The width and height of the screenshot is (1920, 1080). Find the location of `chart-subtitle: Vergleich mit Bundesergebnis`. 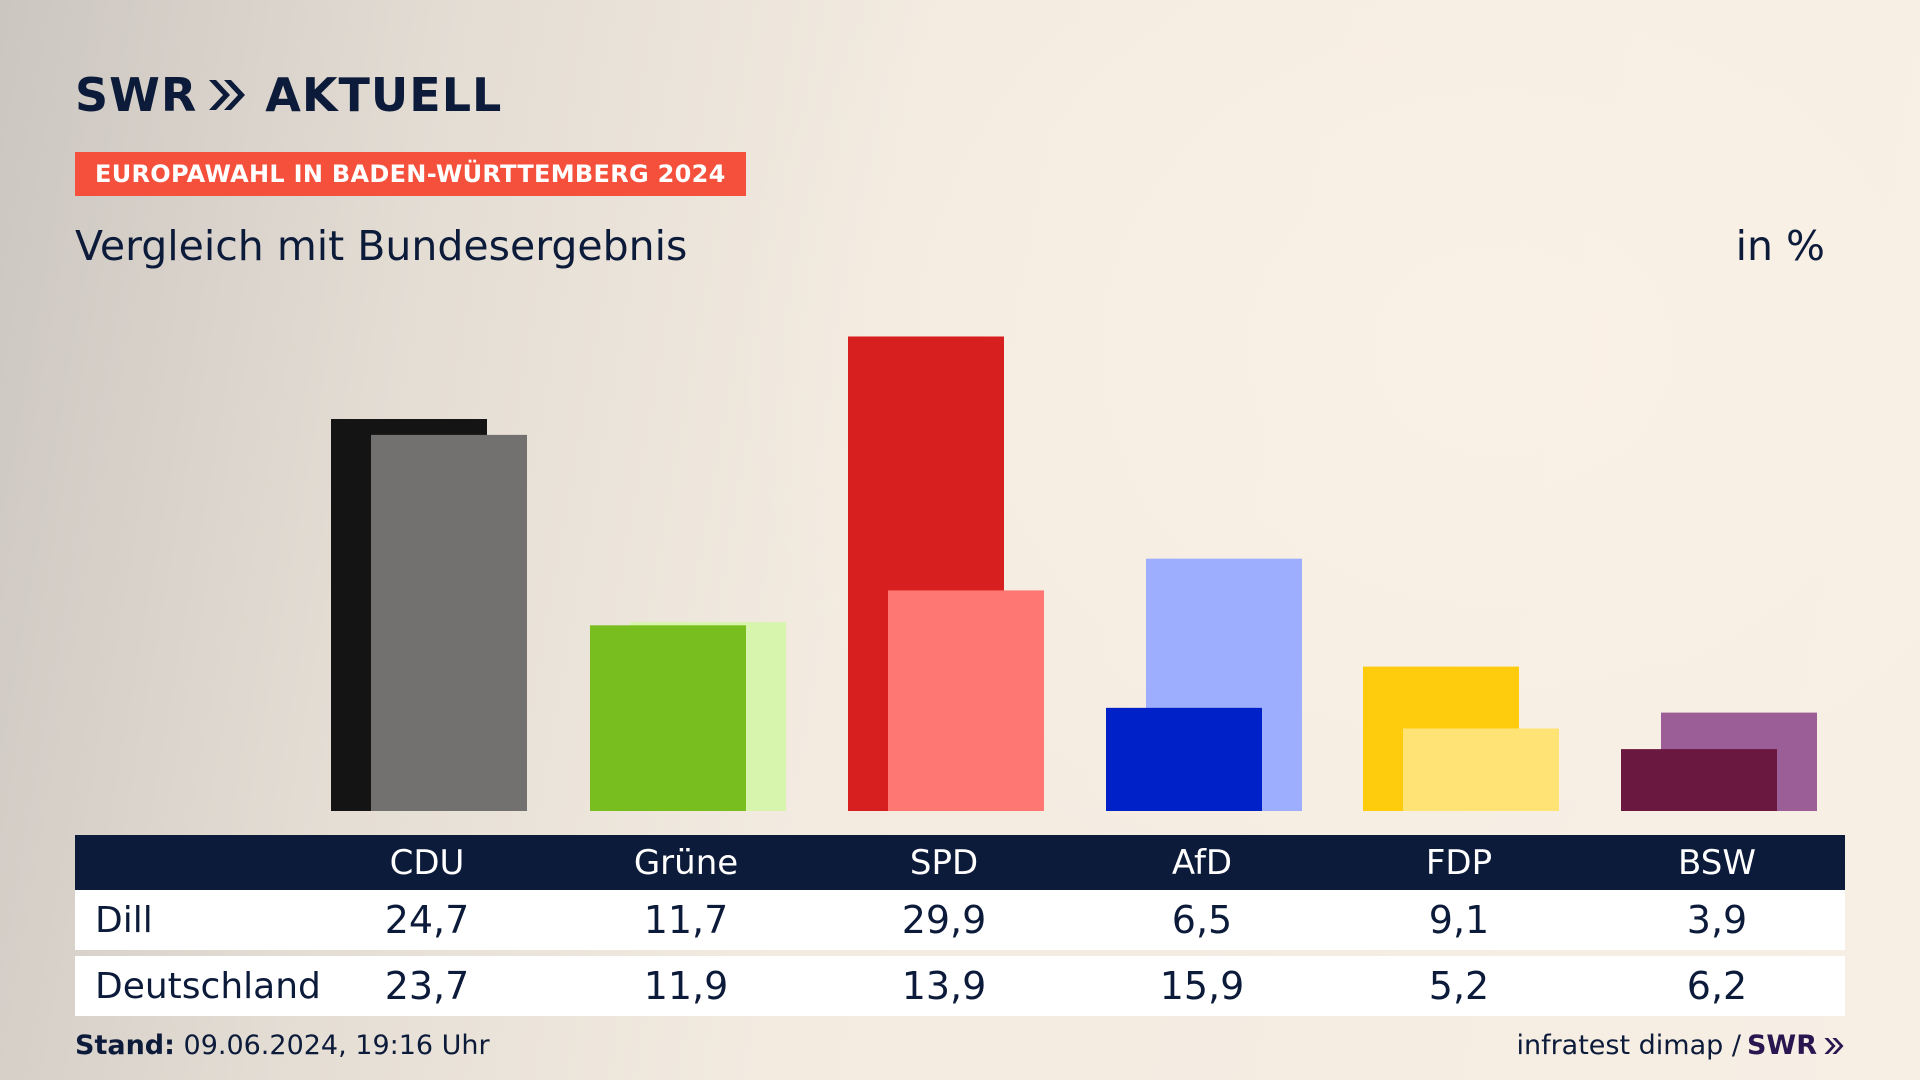

chart-subtitle: Vergleich mit Bundesergebnis is located at coordinates (381, 246).